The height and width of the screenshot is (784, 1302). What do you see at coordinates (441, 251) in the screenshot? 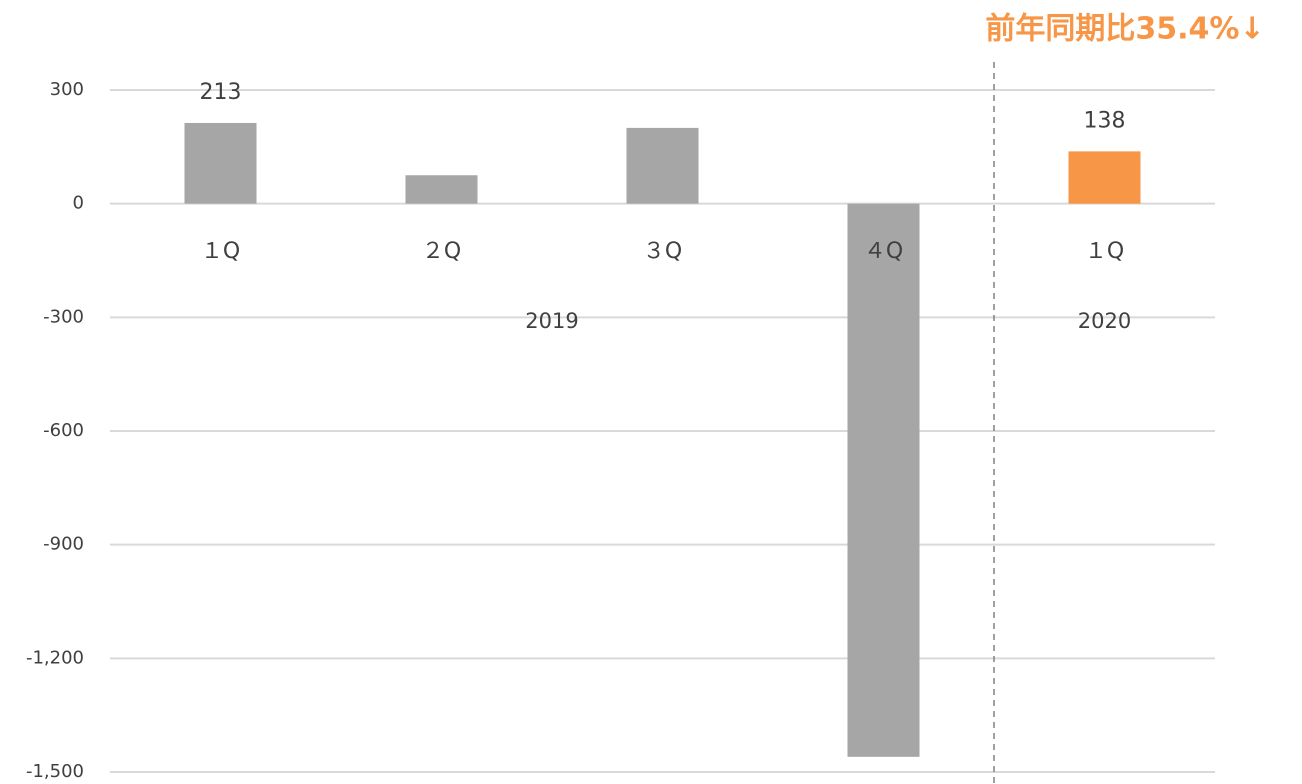
I see `x-tick-label: ２Q` at bounding box center [441, 251].